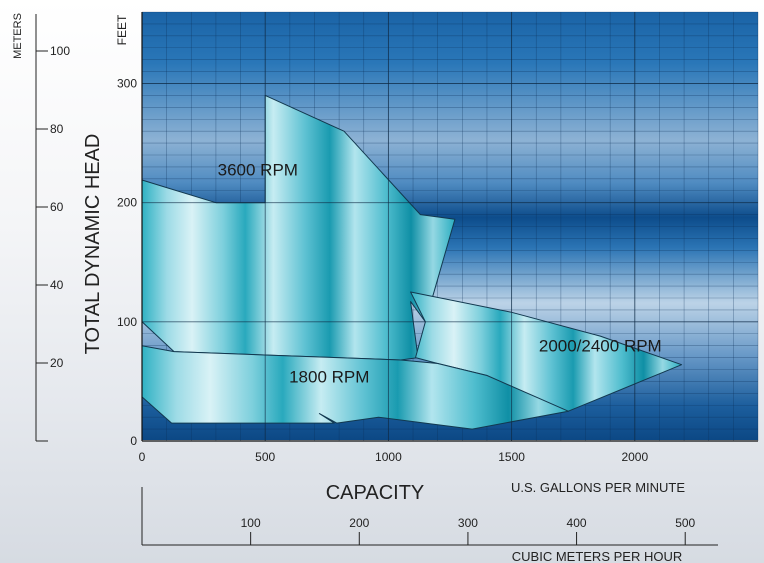 Image resolution: width=764 pixels, height=563 pixels. I want to click on meters-tick-label: 20, so click(57, 363).